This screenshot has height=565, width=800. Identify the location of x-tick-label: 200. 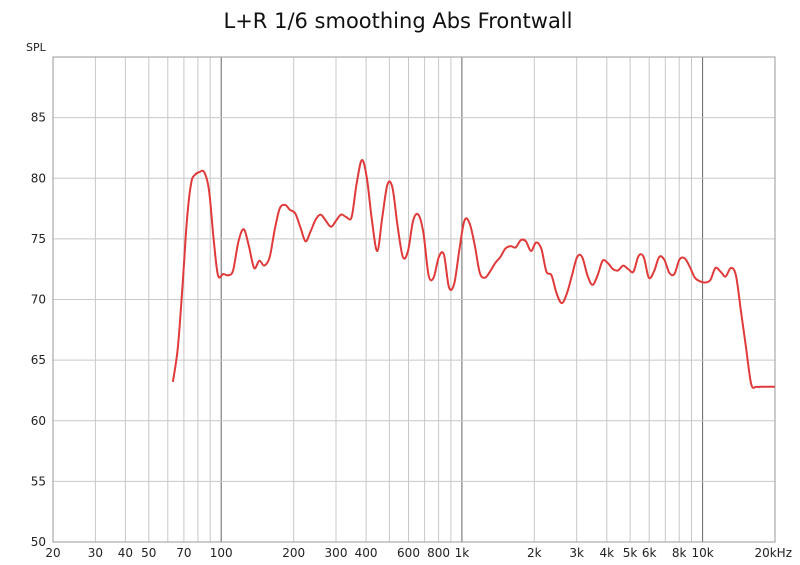
(293, 553).